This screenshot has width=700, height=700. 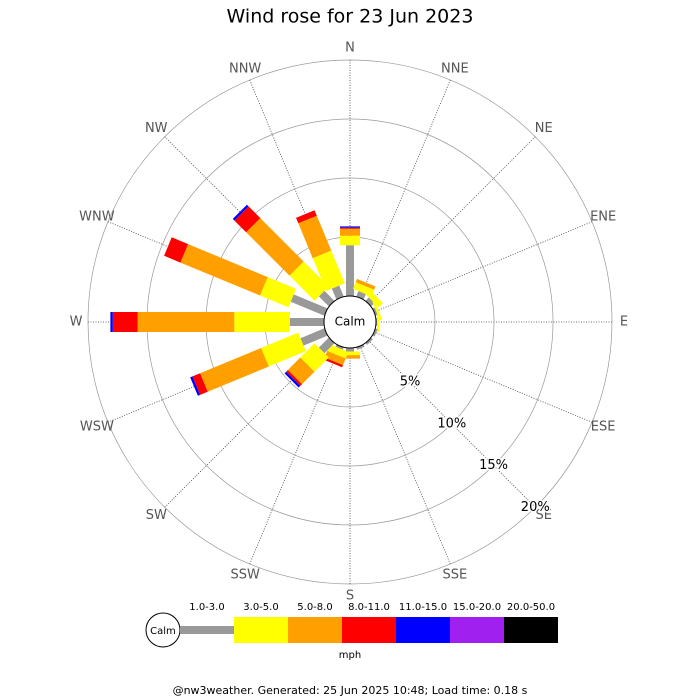 What do you see at coordinates (603, 426) in the screenshot?
I see `direction-label: ESE` at bounding box center [603, 426].